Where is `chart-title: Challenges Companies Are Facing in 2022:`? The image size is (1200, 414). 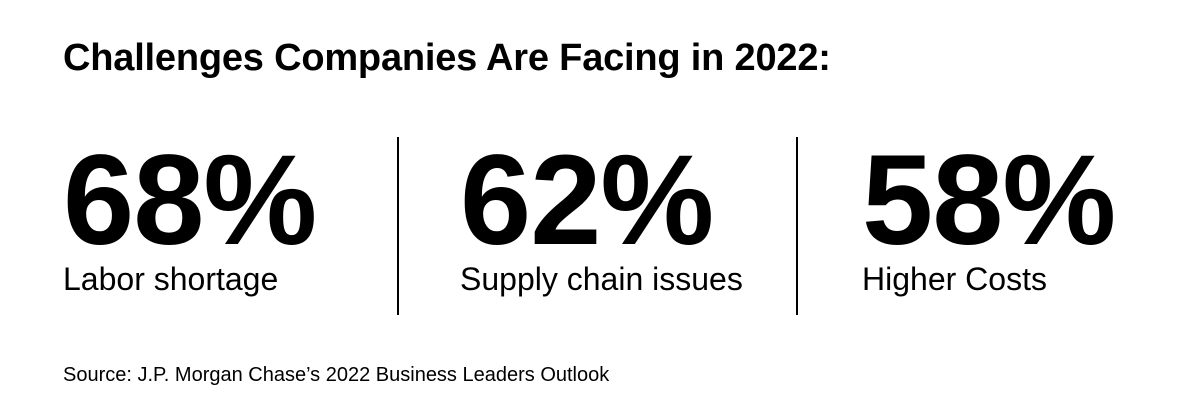
chart-title: Challenges Companies Are Facing in 2022: is located at coordinates (447, 58).